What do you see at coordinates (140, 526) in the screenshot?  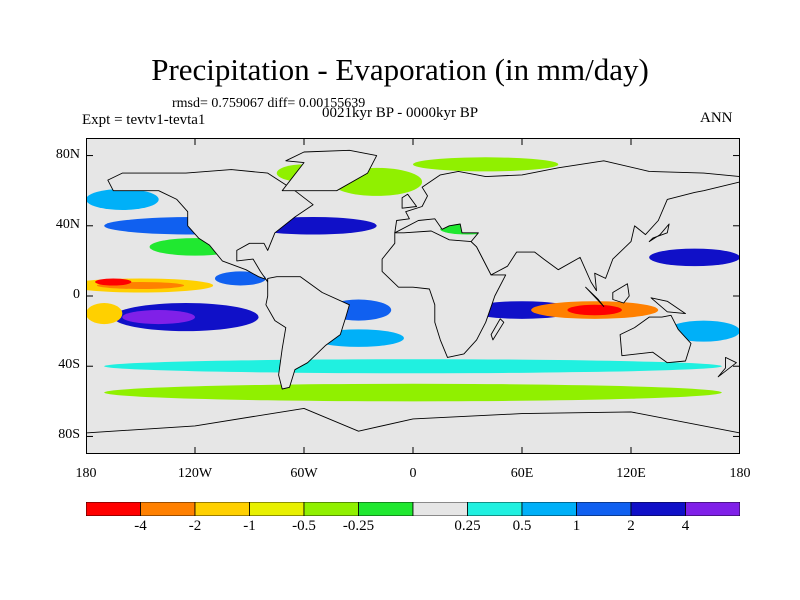 I see `colorbar-label: -4` at bounding box center [140, 526].